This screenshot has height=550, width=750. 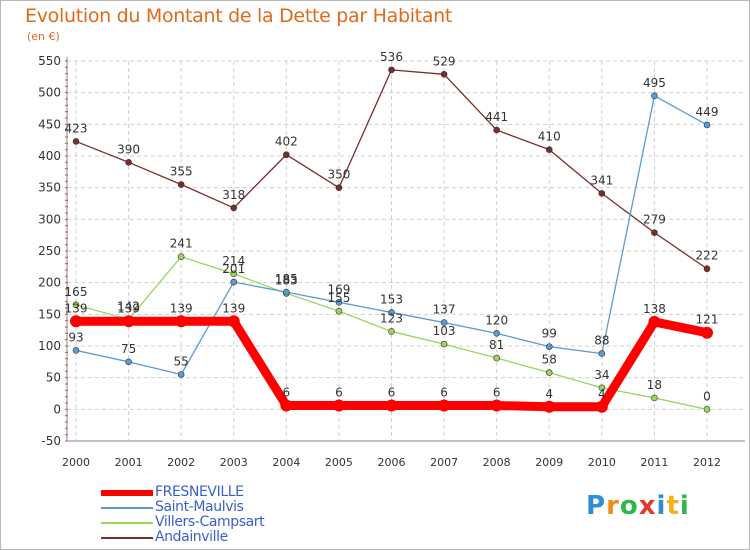 I want to click on data-label: 529, so click(x=444, y=61).